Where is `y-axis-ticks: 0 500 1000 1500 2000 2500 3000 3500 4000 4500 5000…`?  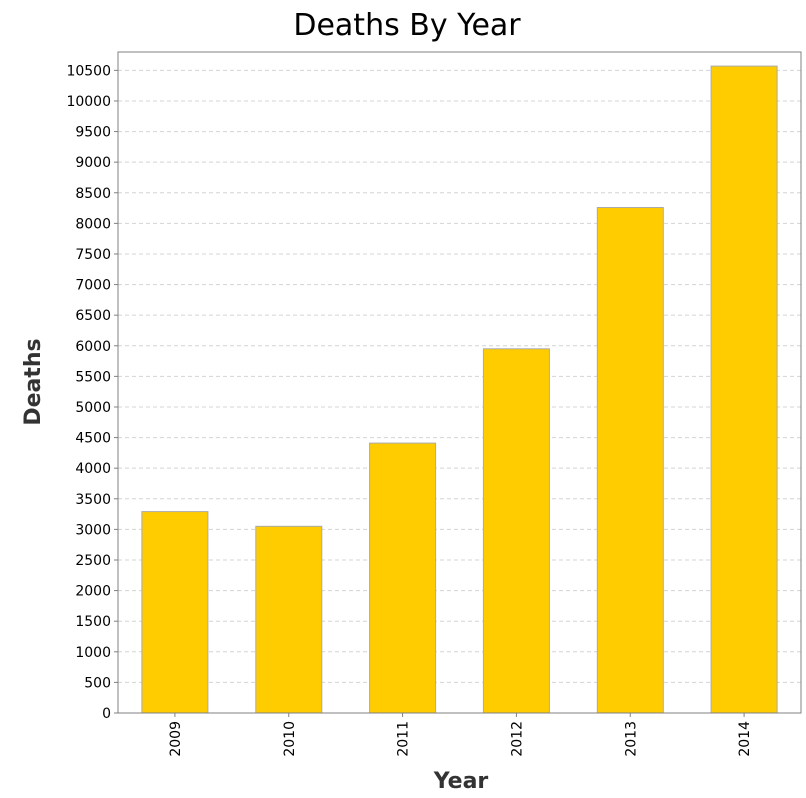
y-axis-ticks: 0 500 1000 1500 2000 2500 3000 3500 4000 4500 5000… is located at coordinates (92, 392).